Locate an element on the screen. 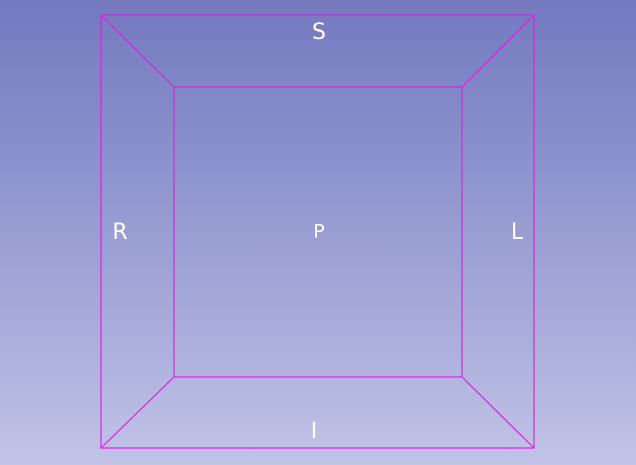  orientation-label-left: L is located at coordinates (517, 232).